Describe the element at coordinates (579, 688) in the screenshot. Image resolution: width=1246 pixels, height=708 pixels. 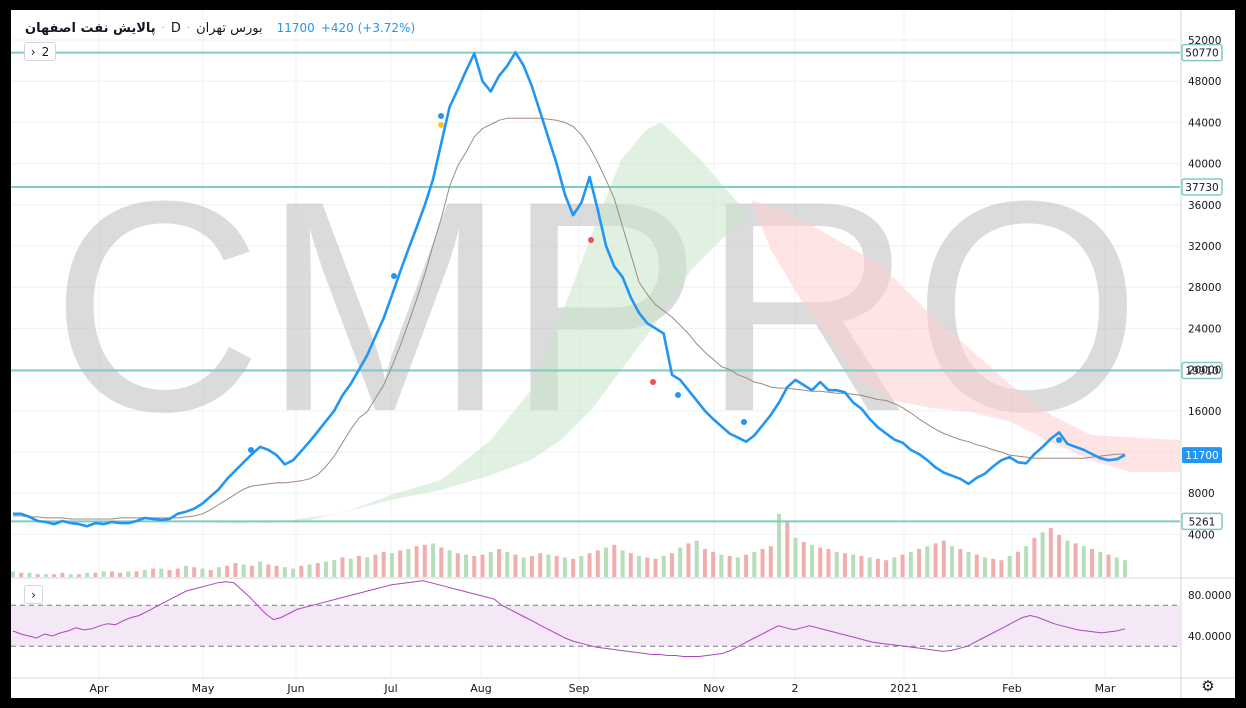
I see `x-tick-label: Sep` at that location.